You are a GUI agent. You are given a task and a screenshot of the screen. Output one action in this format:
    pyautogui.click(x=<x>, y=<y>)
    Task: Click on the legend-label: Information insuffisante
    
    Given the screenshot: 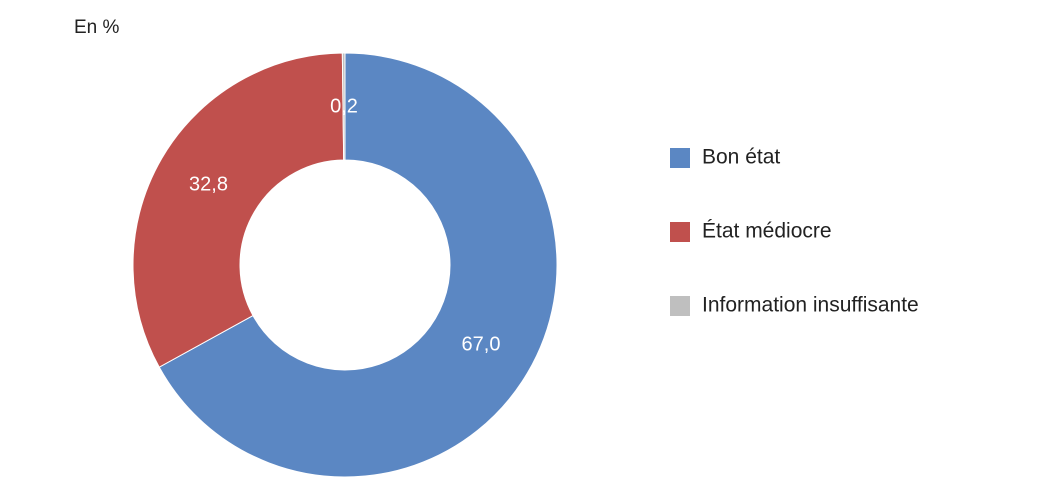 What is the action you would take?
    pyautogui.click(x=810, y=305)
    